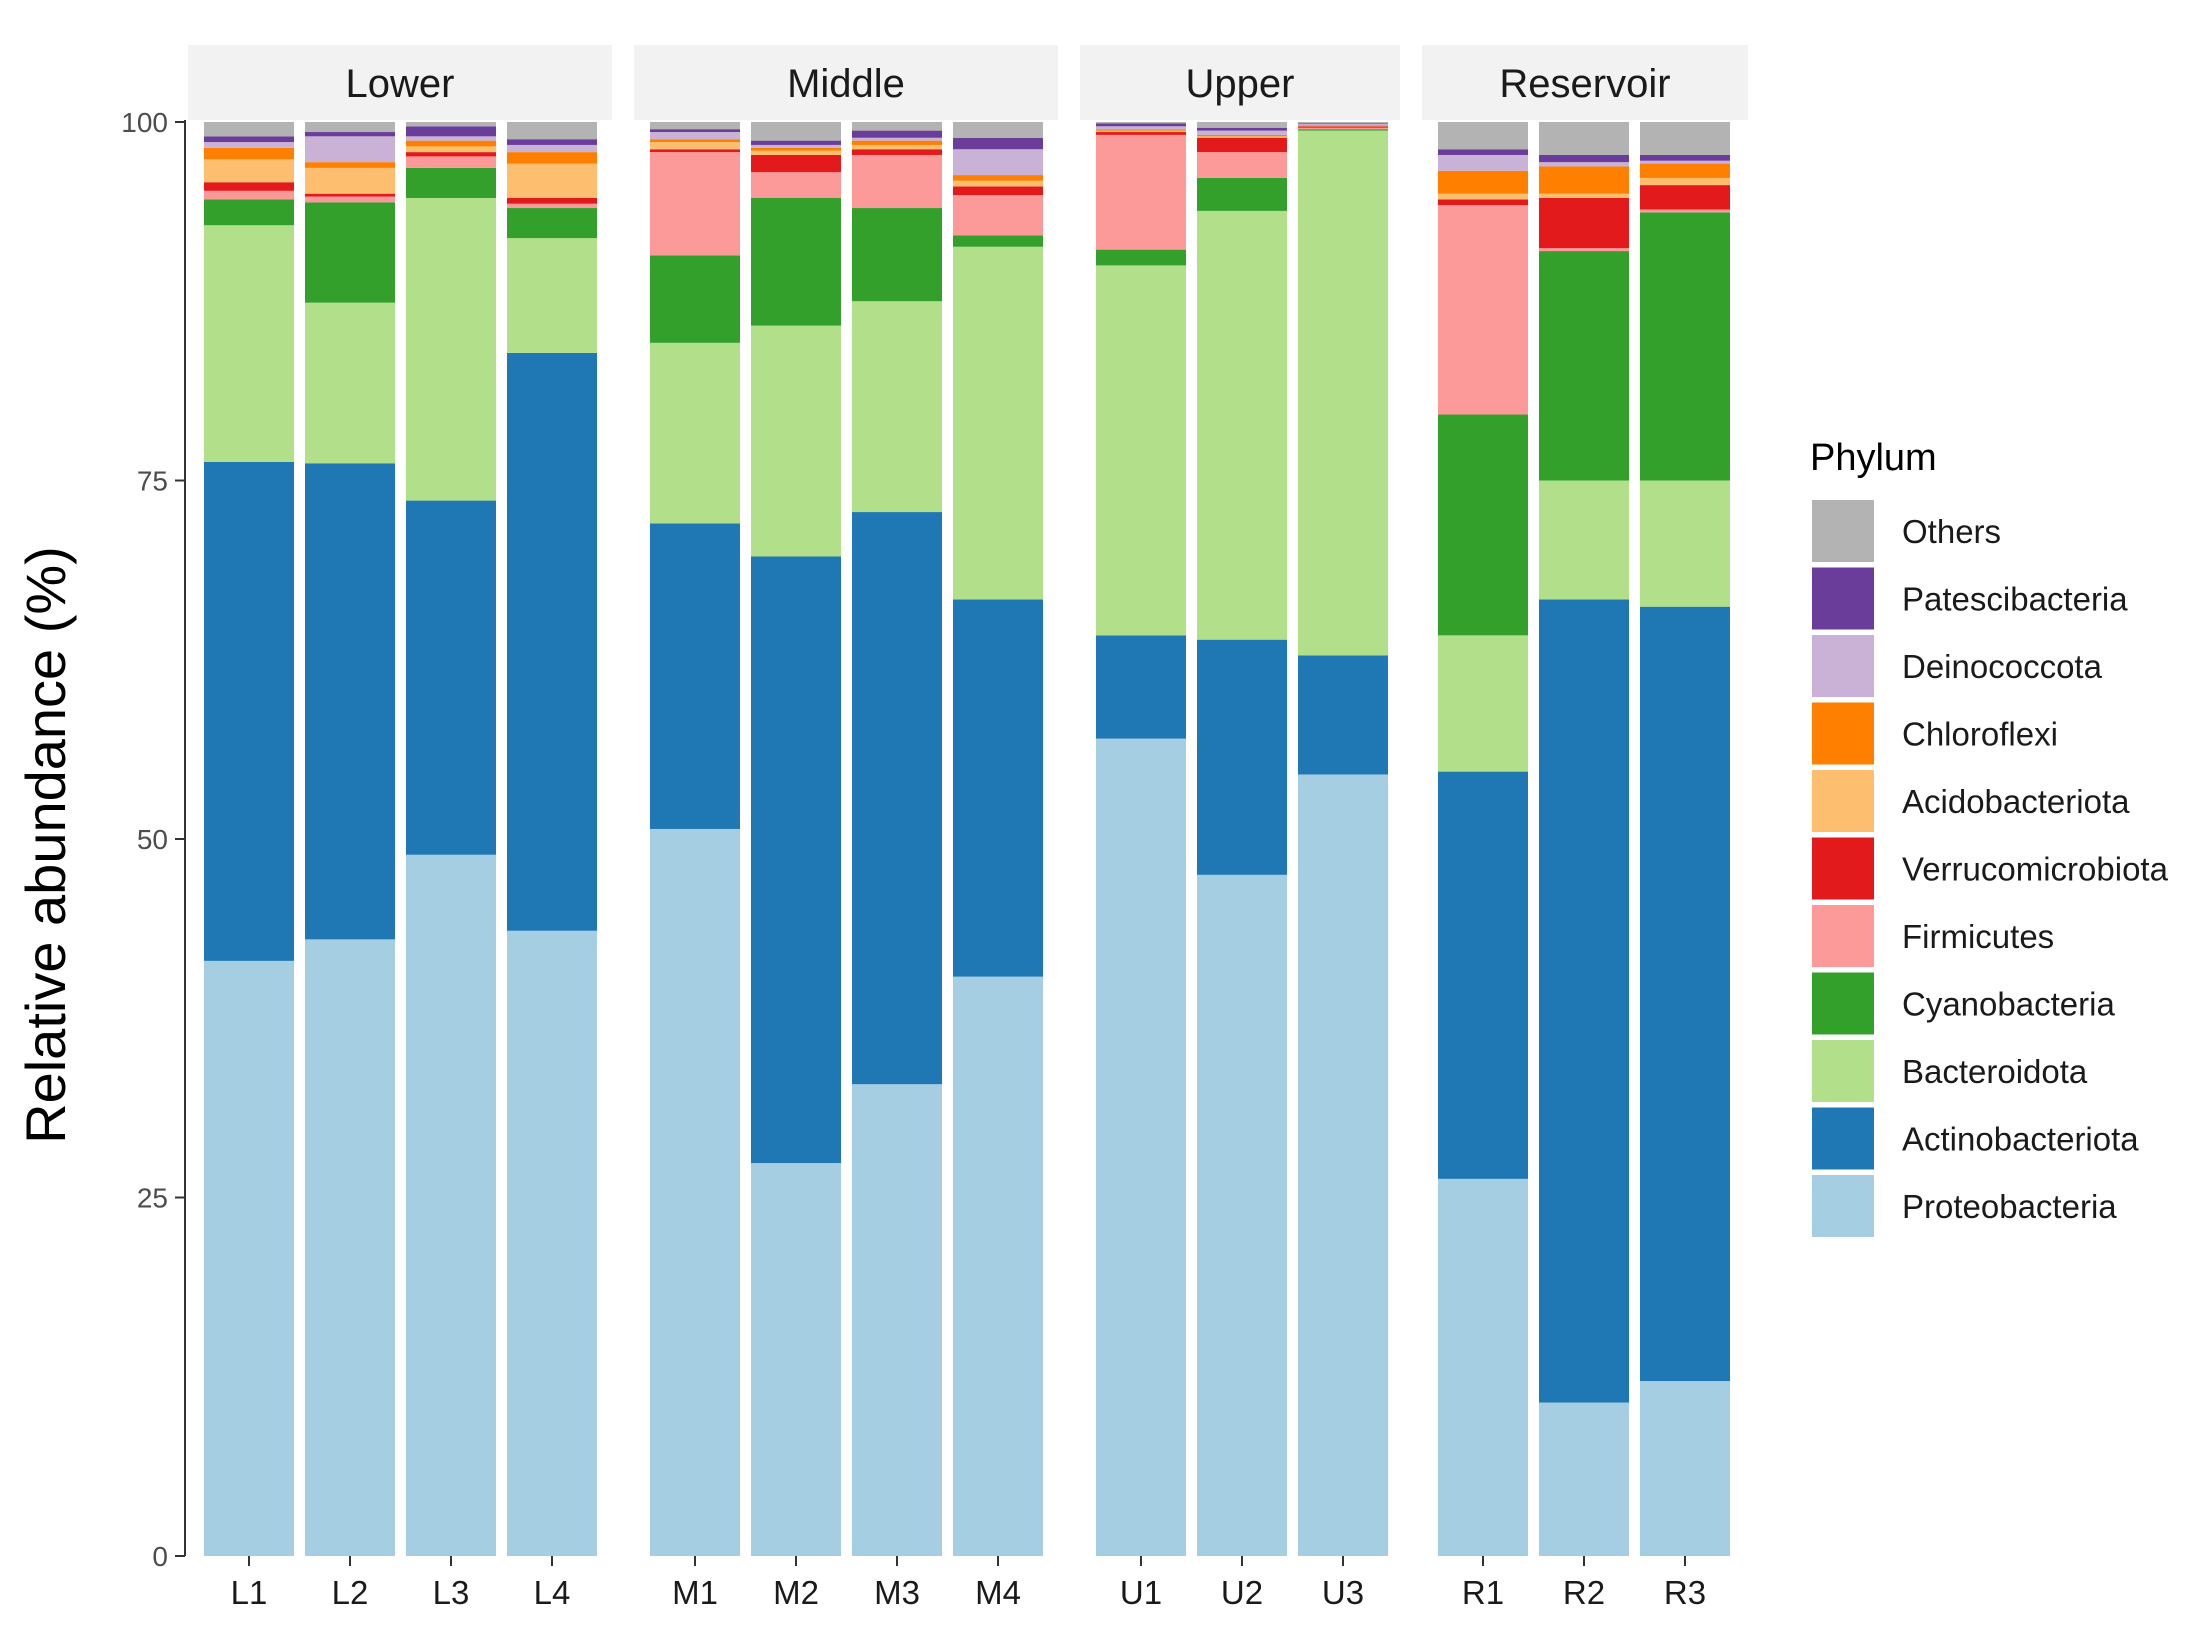 This screenshot has height=1630, width=2200. What do you see at coordinates (695, 299) in the screenshot?
I see `bar-segment-m1-cyanobacteria` at bounding box center [695, 299].